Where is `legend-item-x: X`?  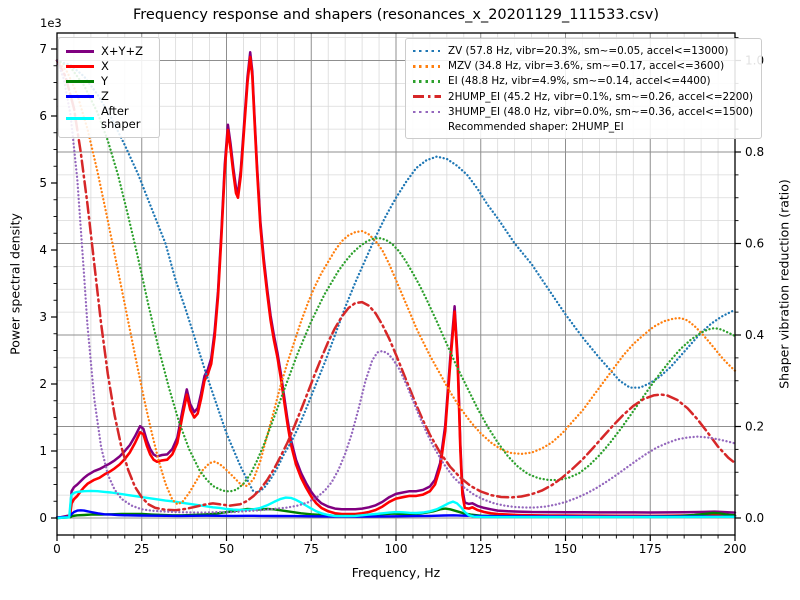
legend-item-x: X is located at coordinates (108, 66).